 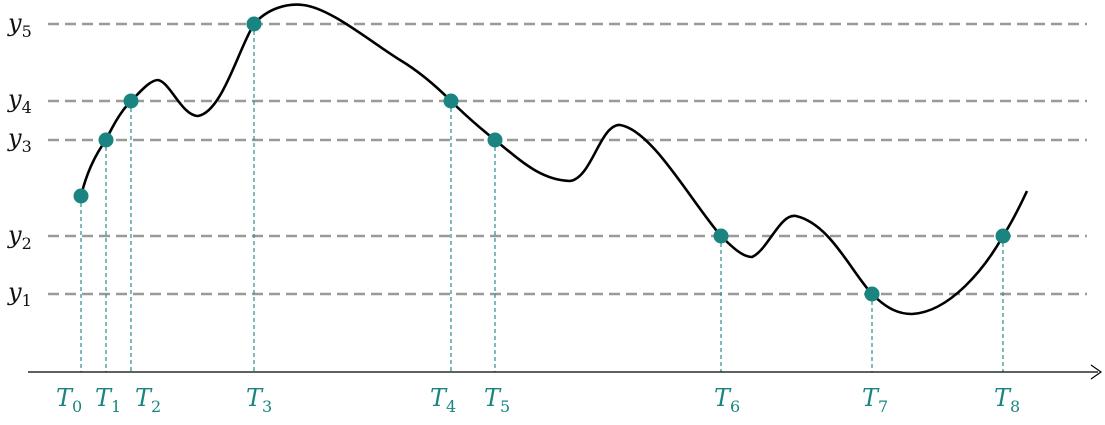 I want to click on time-label-t1: T1, so click(x=108, y=400).